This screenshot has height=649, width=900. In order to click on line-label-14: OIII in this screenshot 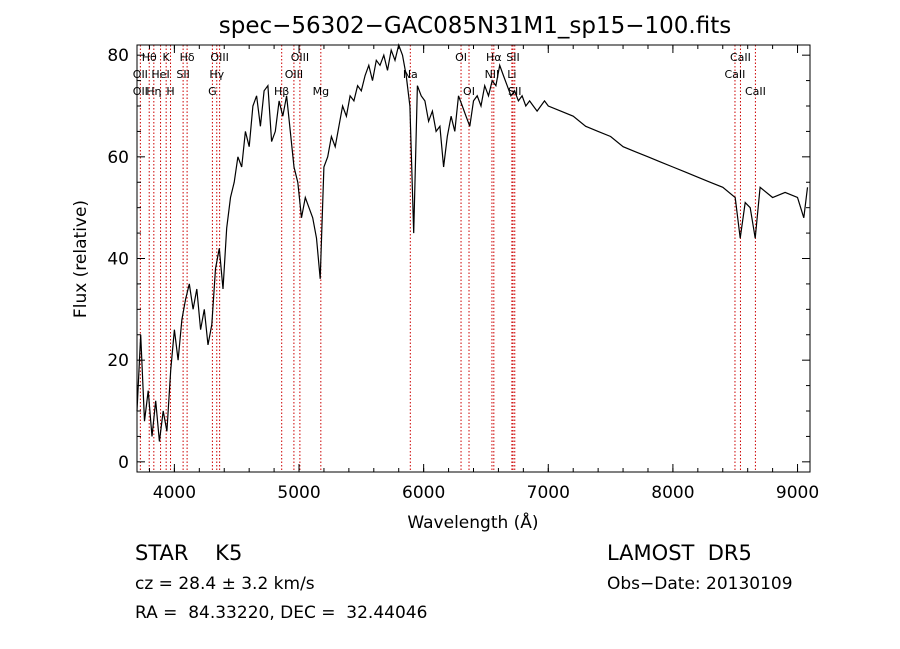, I will do `click(294, 74)`.